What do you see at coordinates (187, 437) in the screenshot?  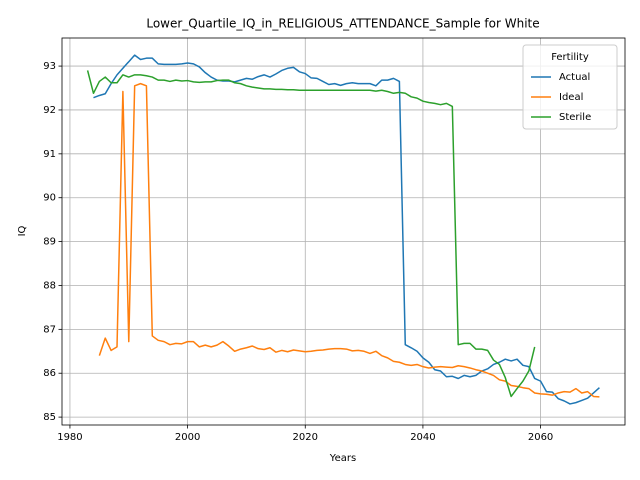 I see `x-tick-label: 2000` at bounding box center [187, 437].